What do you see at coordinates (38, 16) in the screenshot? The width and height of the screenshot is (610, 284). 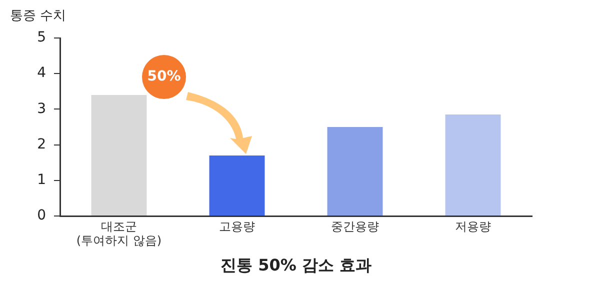 I see `y-axis-title: 통증 수치` at bounding box center [38, 16].